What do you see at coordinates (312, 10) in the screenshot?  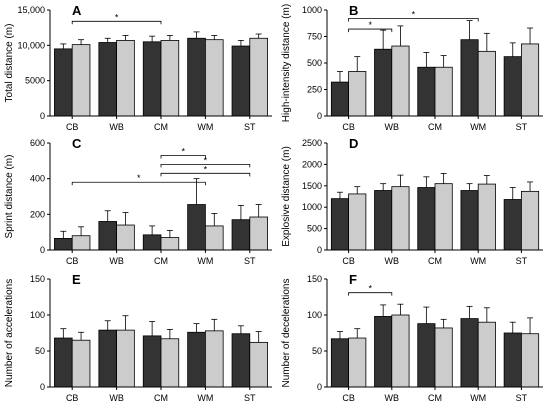 I see `y-tick-label: 1000` at bounding box center [312, 10].